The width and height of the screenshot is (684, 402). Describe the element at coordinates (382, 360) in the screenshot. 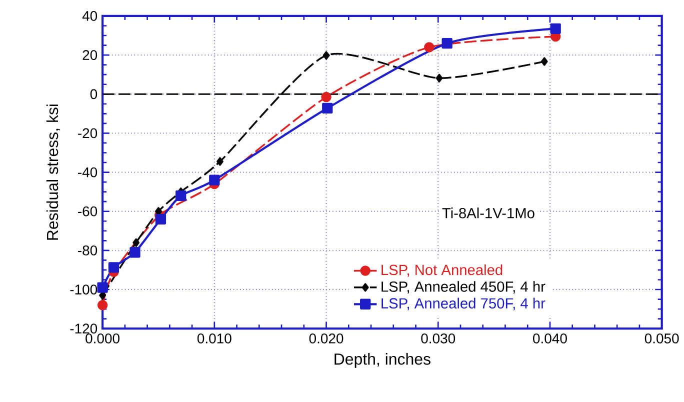

I see `x-axis-title: Depth, inches` at that location.